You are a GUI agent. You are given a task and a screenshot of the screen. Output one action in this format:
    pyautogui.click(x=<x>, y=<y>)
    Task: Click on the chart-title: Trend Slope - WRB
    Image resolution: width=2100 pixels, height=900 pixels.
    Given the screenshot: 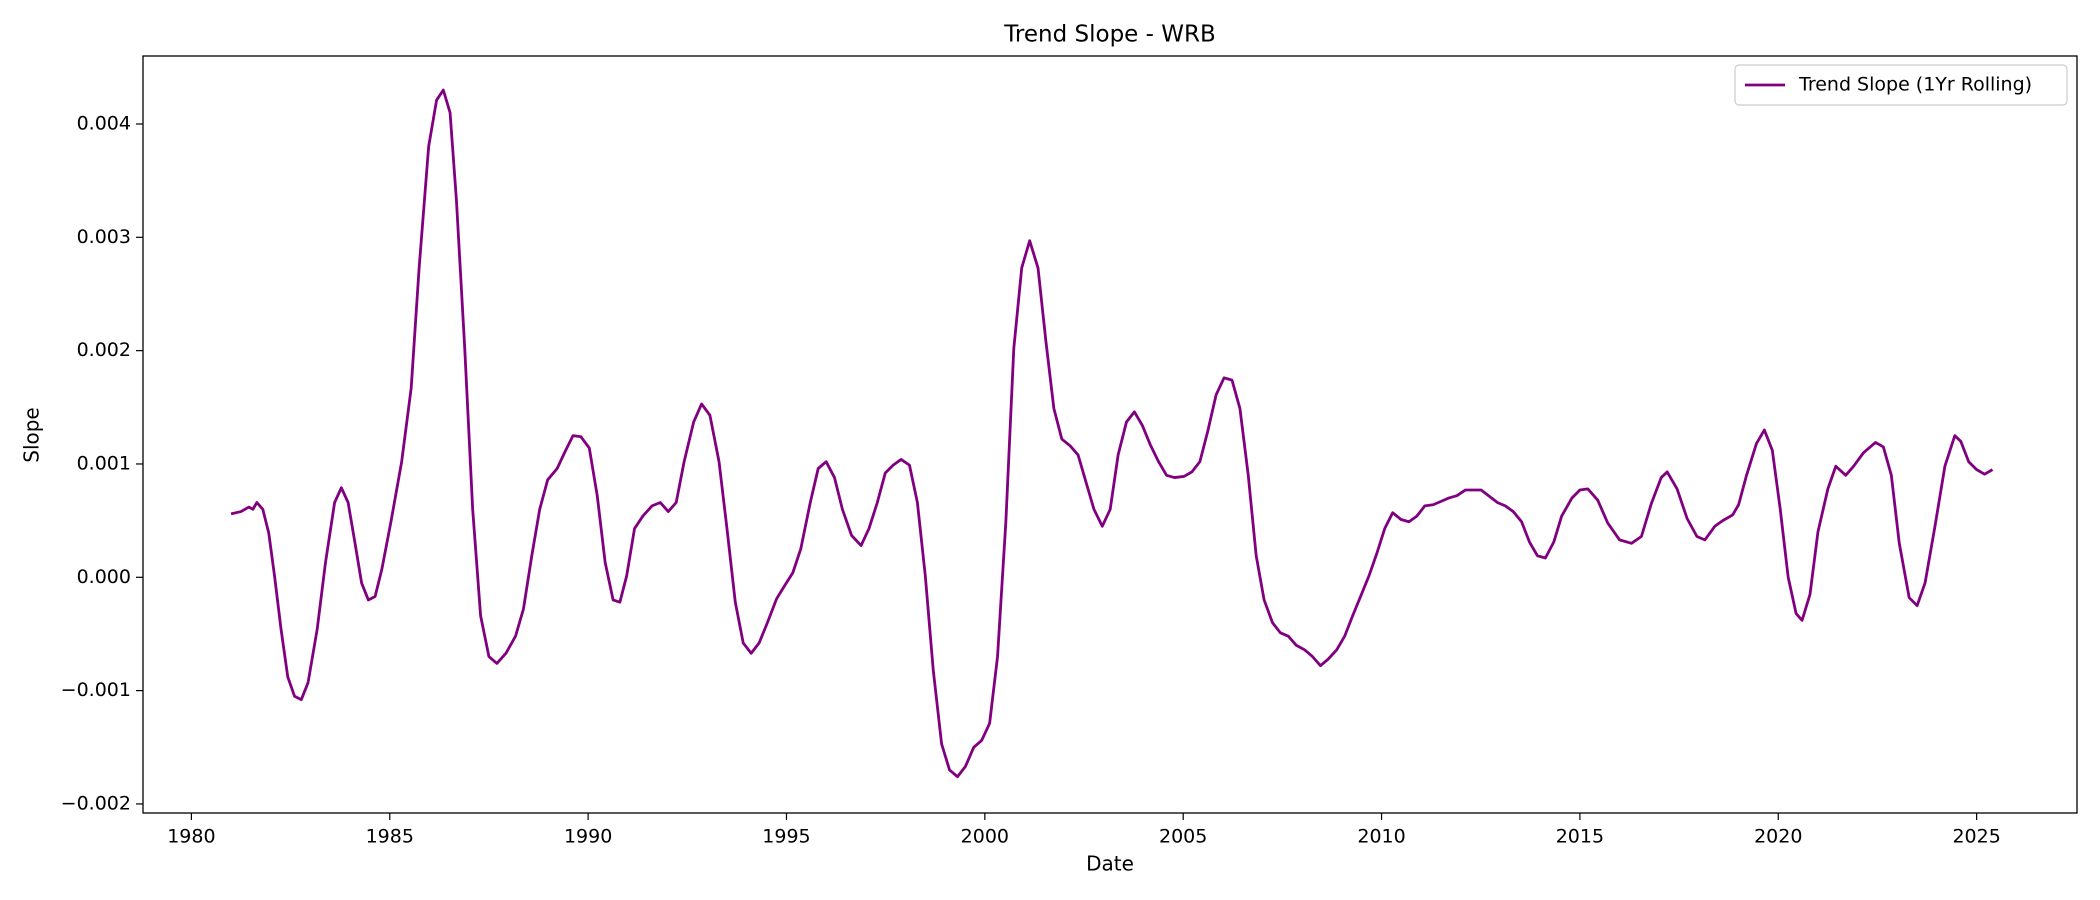 What is the action you would take?
    pyautogui.click(x=1109, y=35)
    